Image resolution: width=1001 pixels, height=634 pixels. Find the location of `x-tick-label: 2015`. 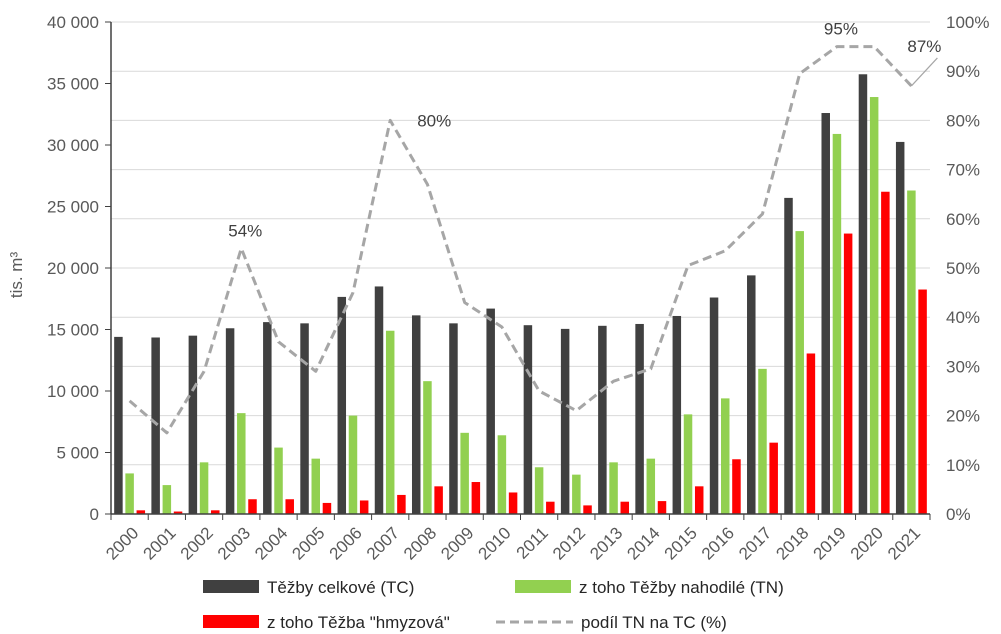

x-tick-label: 2015 is located at coordinates (681, 543).